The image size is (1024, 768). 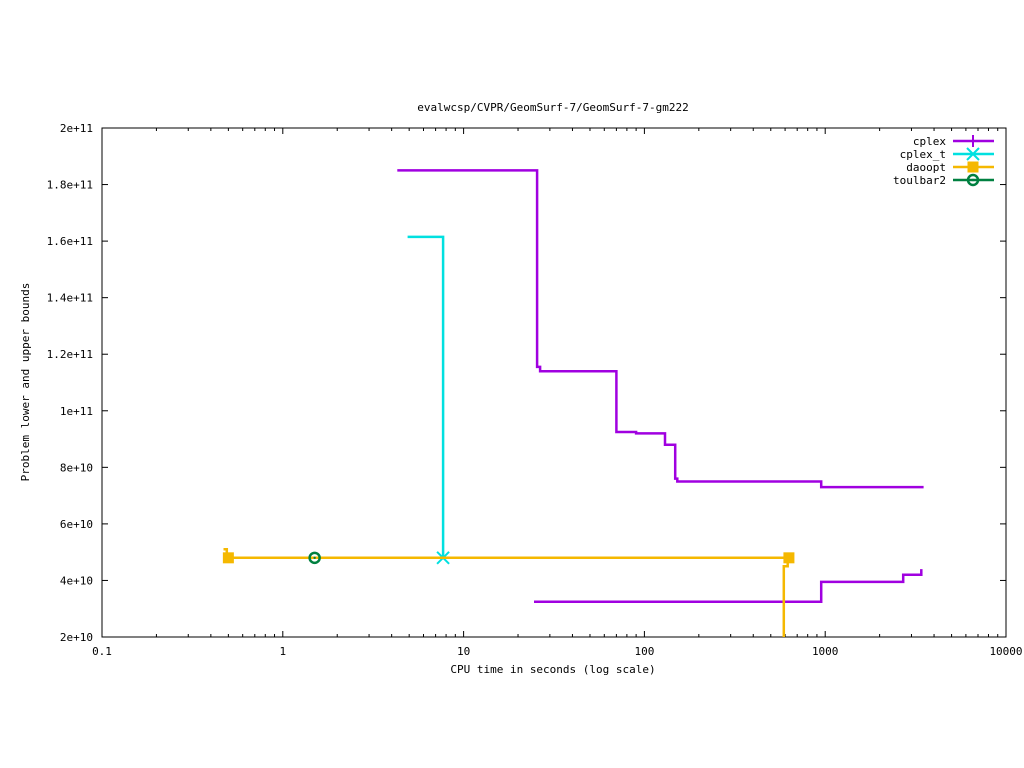 What do you see at coordinates (552, 669) in the screenshot?
I see `x-axis-label: CPU time in seconds (log scale)` at bounding box center [552, 669].